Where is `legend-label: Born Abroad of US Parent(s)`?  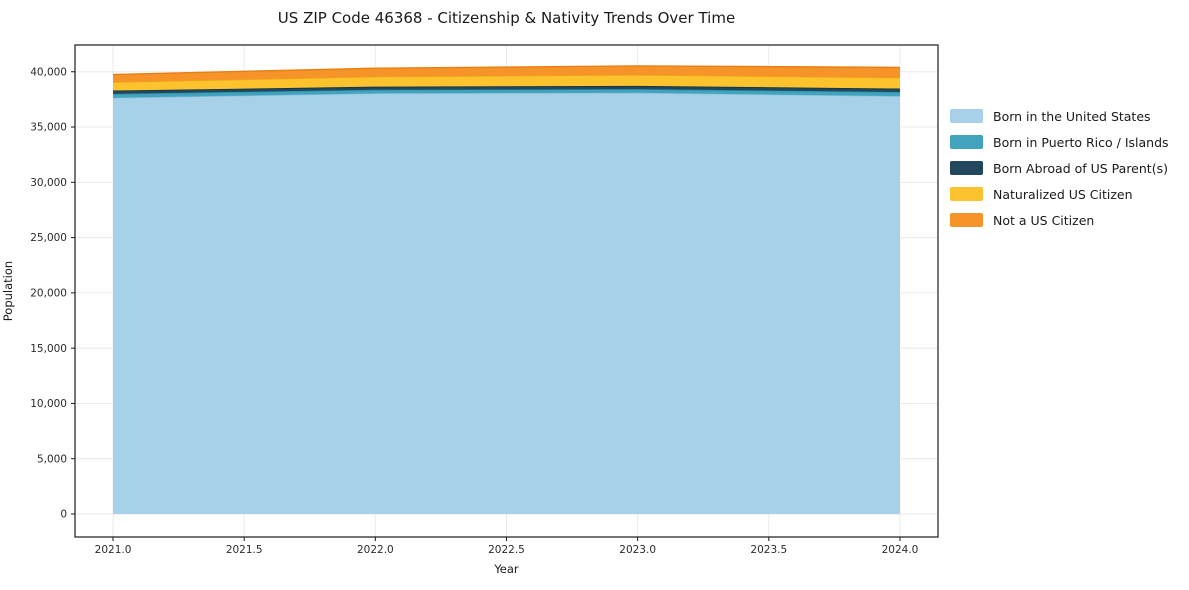 legend-label: Born Abroad of US Parent(s) is located at coordinates (1080, 168).